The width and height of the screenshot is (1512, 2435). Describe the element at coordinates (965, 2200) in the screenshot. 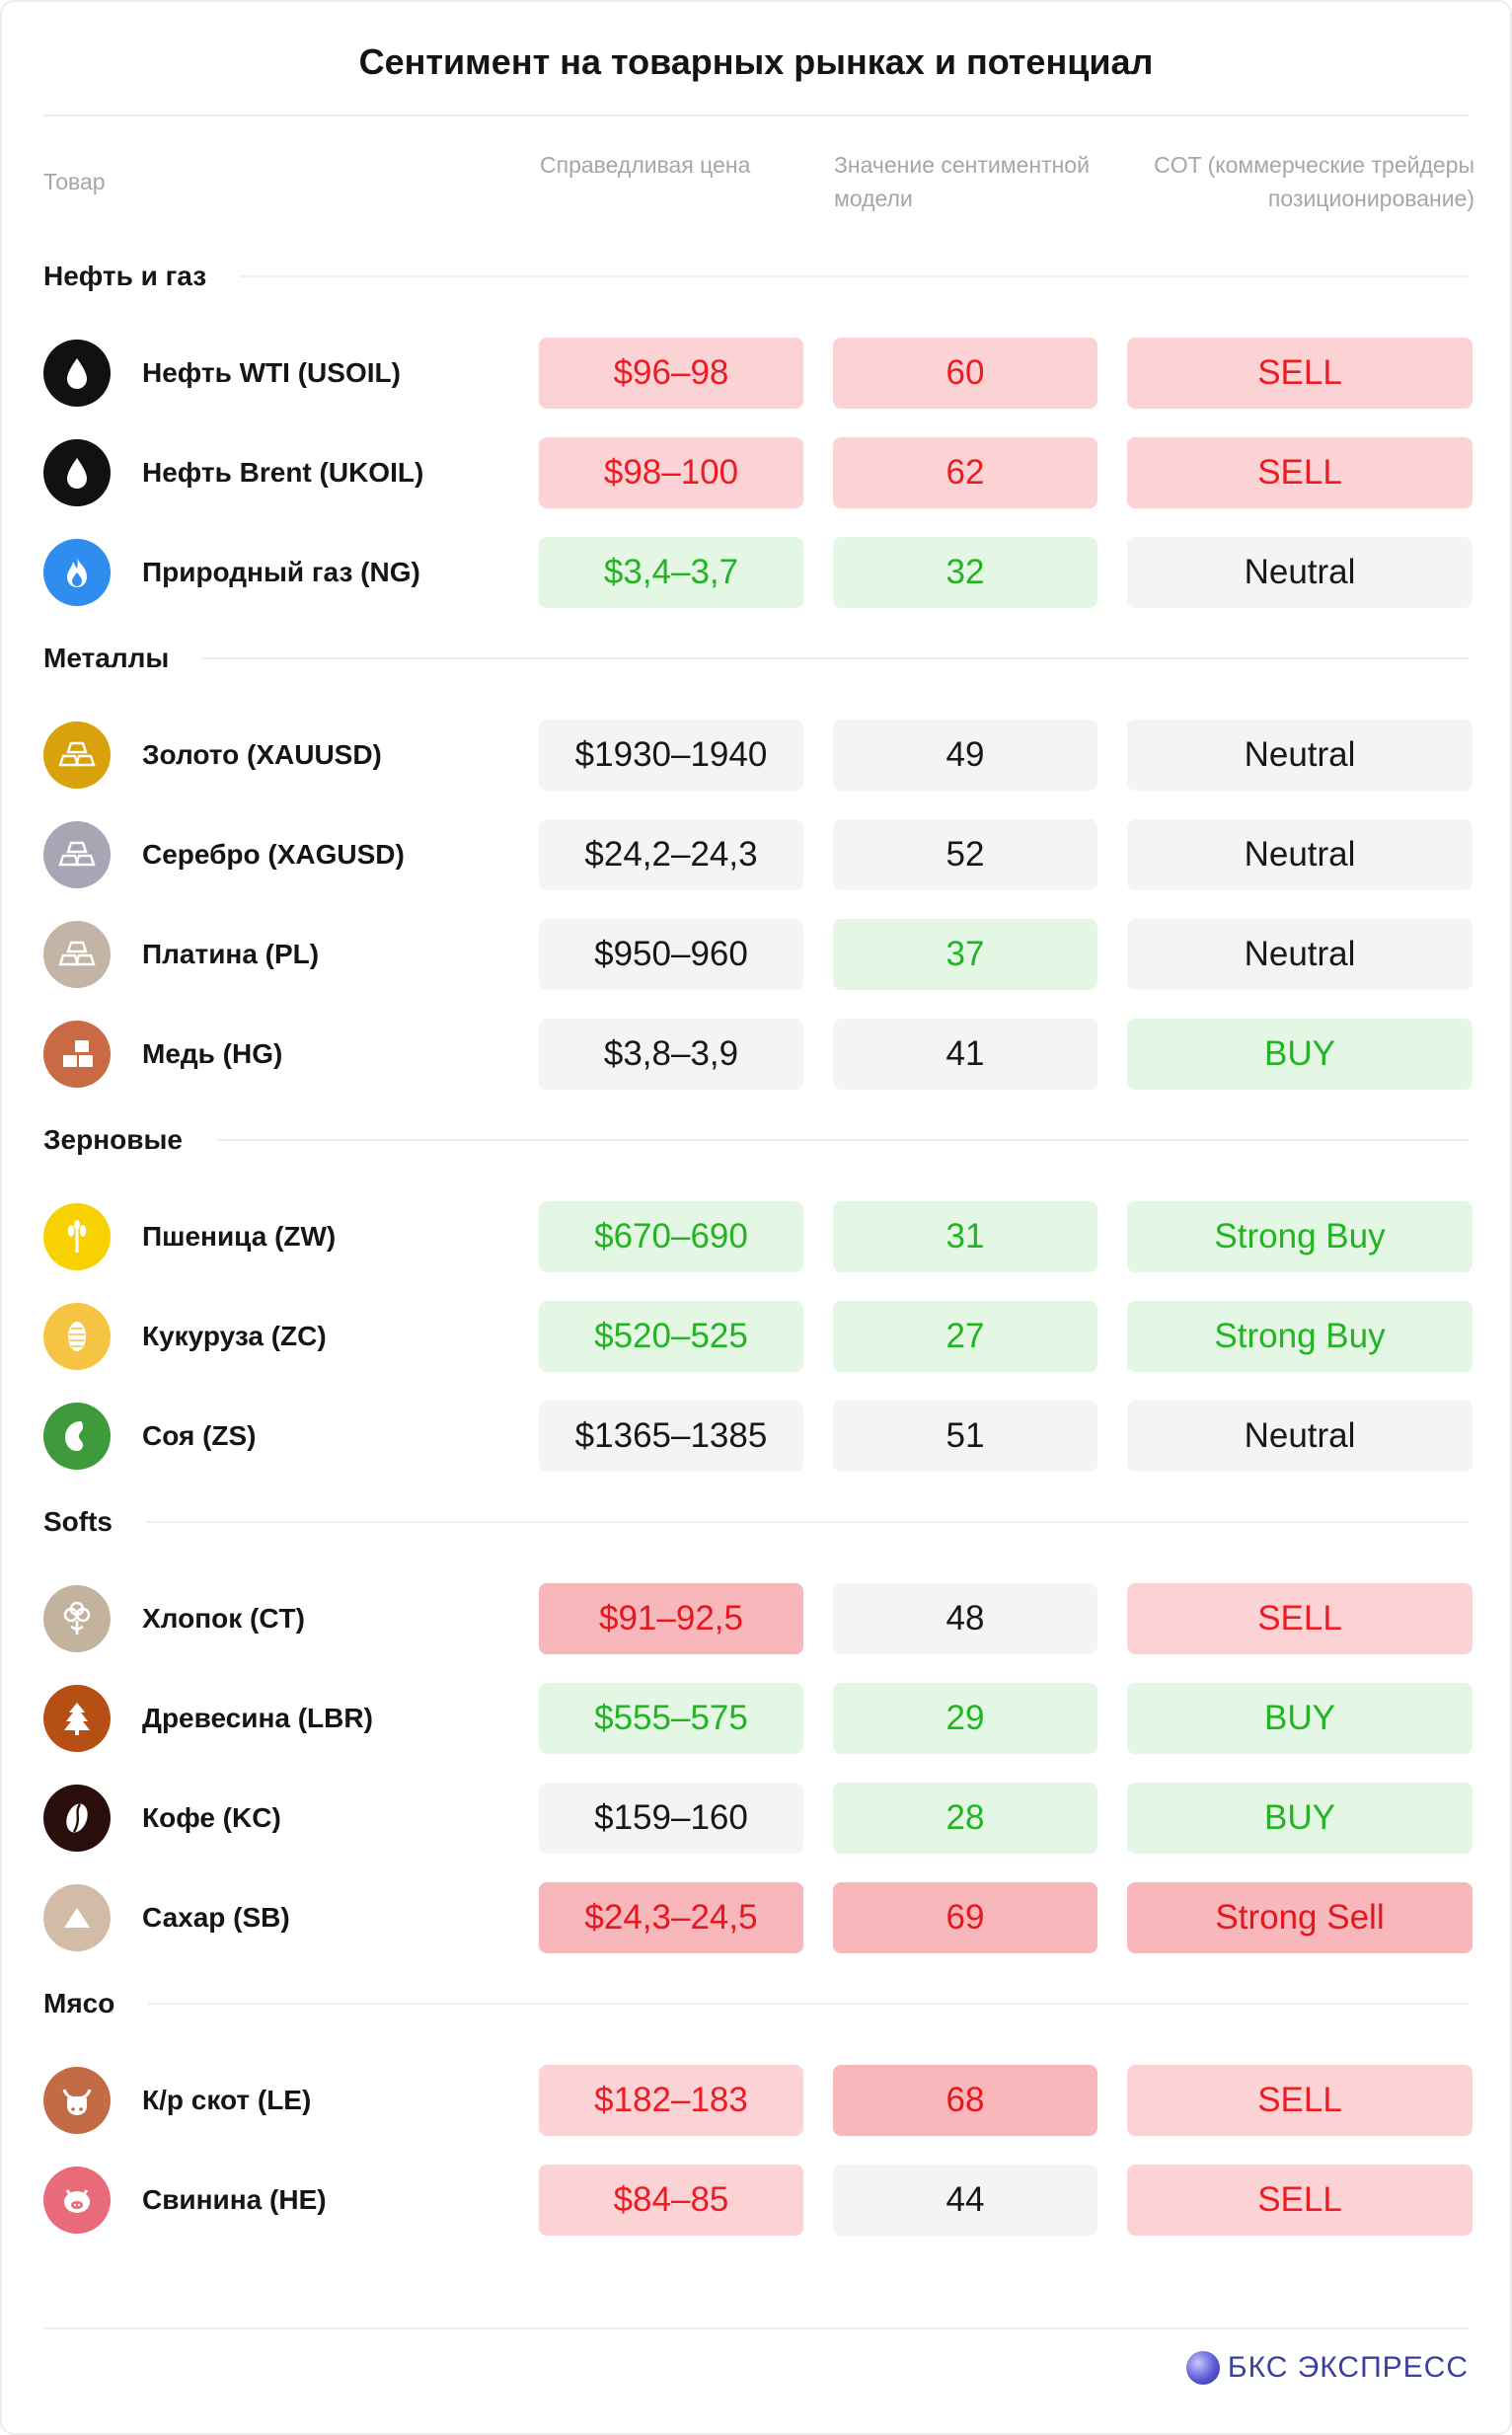

I see `sentiment-cell: 44` at that location.